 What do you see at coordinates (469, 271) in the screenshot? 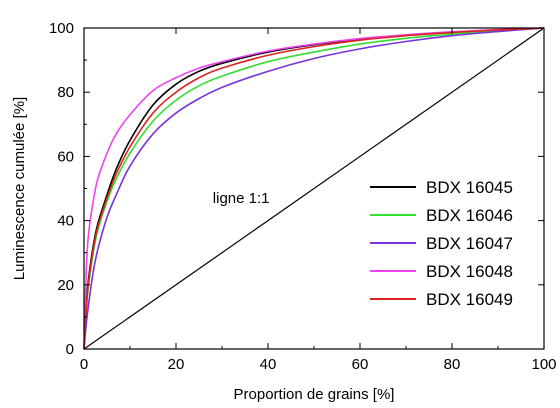
I see `legend-label: BDX 16048` at bounding box center [469, 271].